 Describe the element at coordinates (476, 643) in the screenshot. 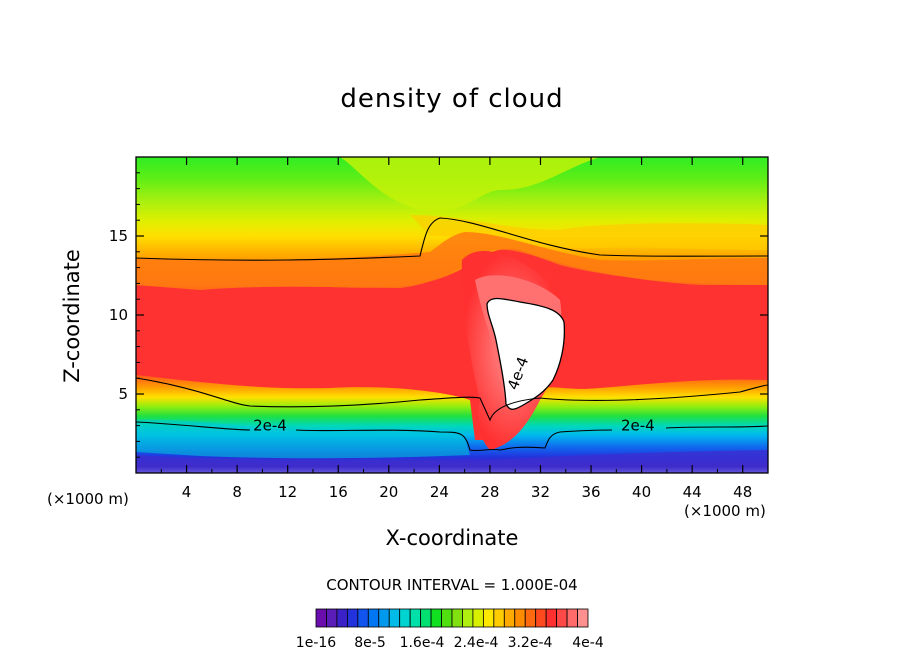

I see `colorbar-label: 2.4e-4` at that location.